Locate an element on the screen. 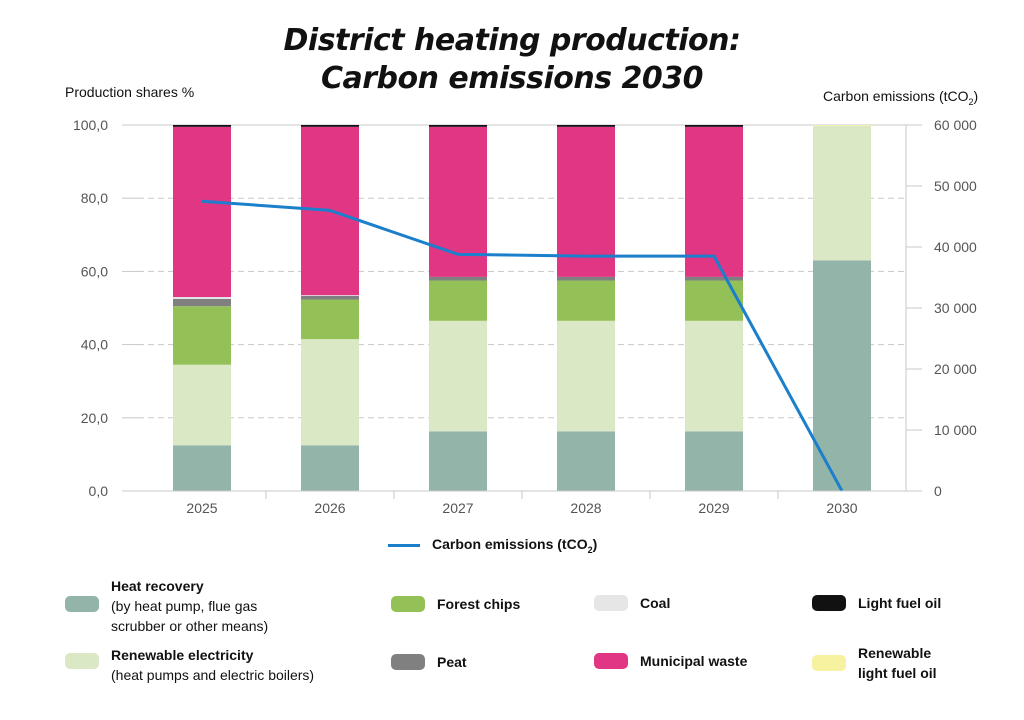 The width and height of the screenshot is (1024, 720). bar-renewable-electricity-2030 is located at coordinates (842, 193).